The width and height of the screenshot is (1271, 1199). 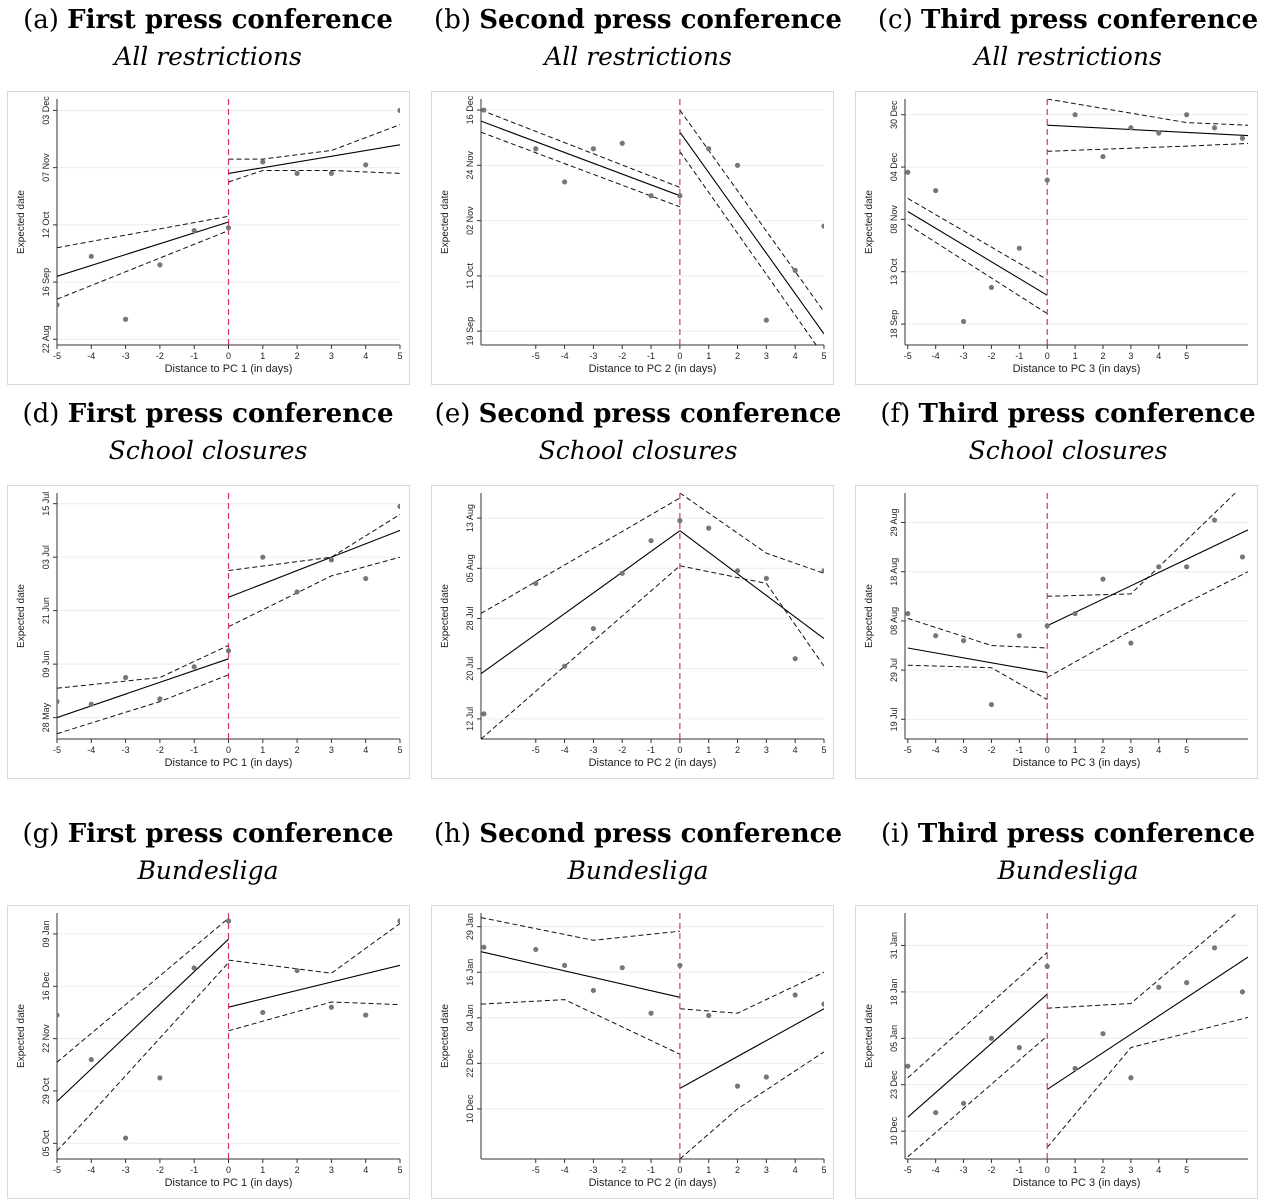 What do you see at coordinates (622, 356) in the screenshot?
I see `x-tick-label: -2` at bounding box center [622, 356].